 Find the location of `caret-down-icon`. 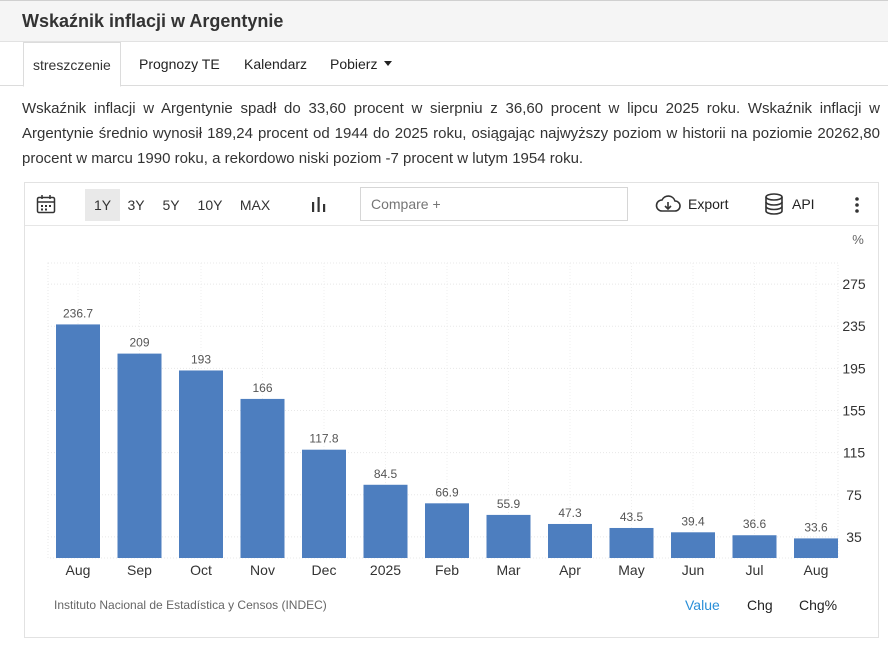

caret-down-icon is located at coordinates (388, 63).